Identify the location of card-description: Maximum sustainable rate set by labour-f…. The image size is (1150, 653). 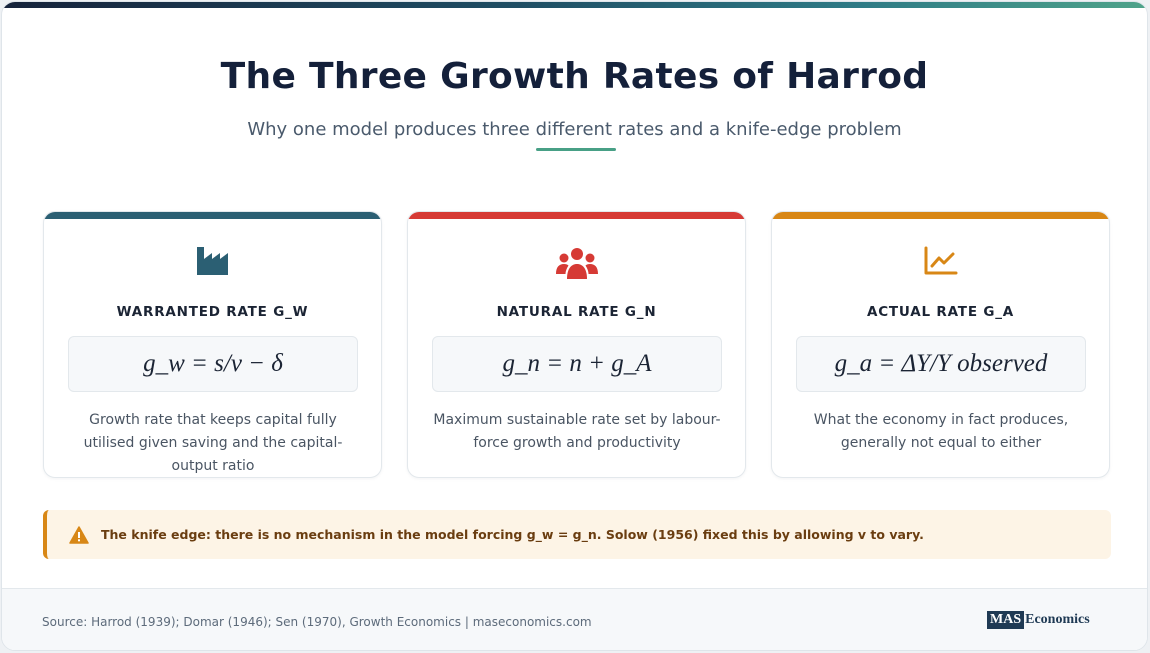
(577, 431).